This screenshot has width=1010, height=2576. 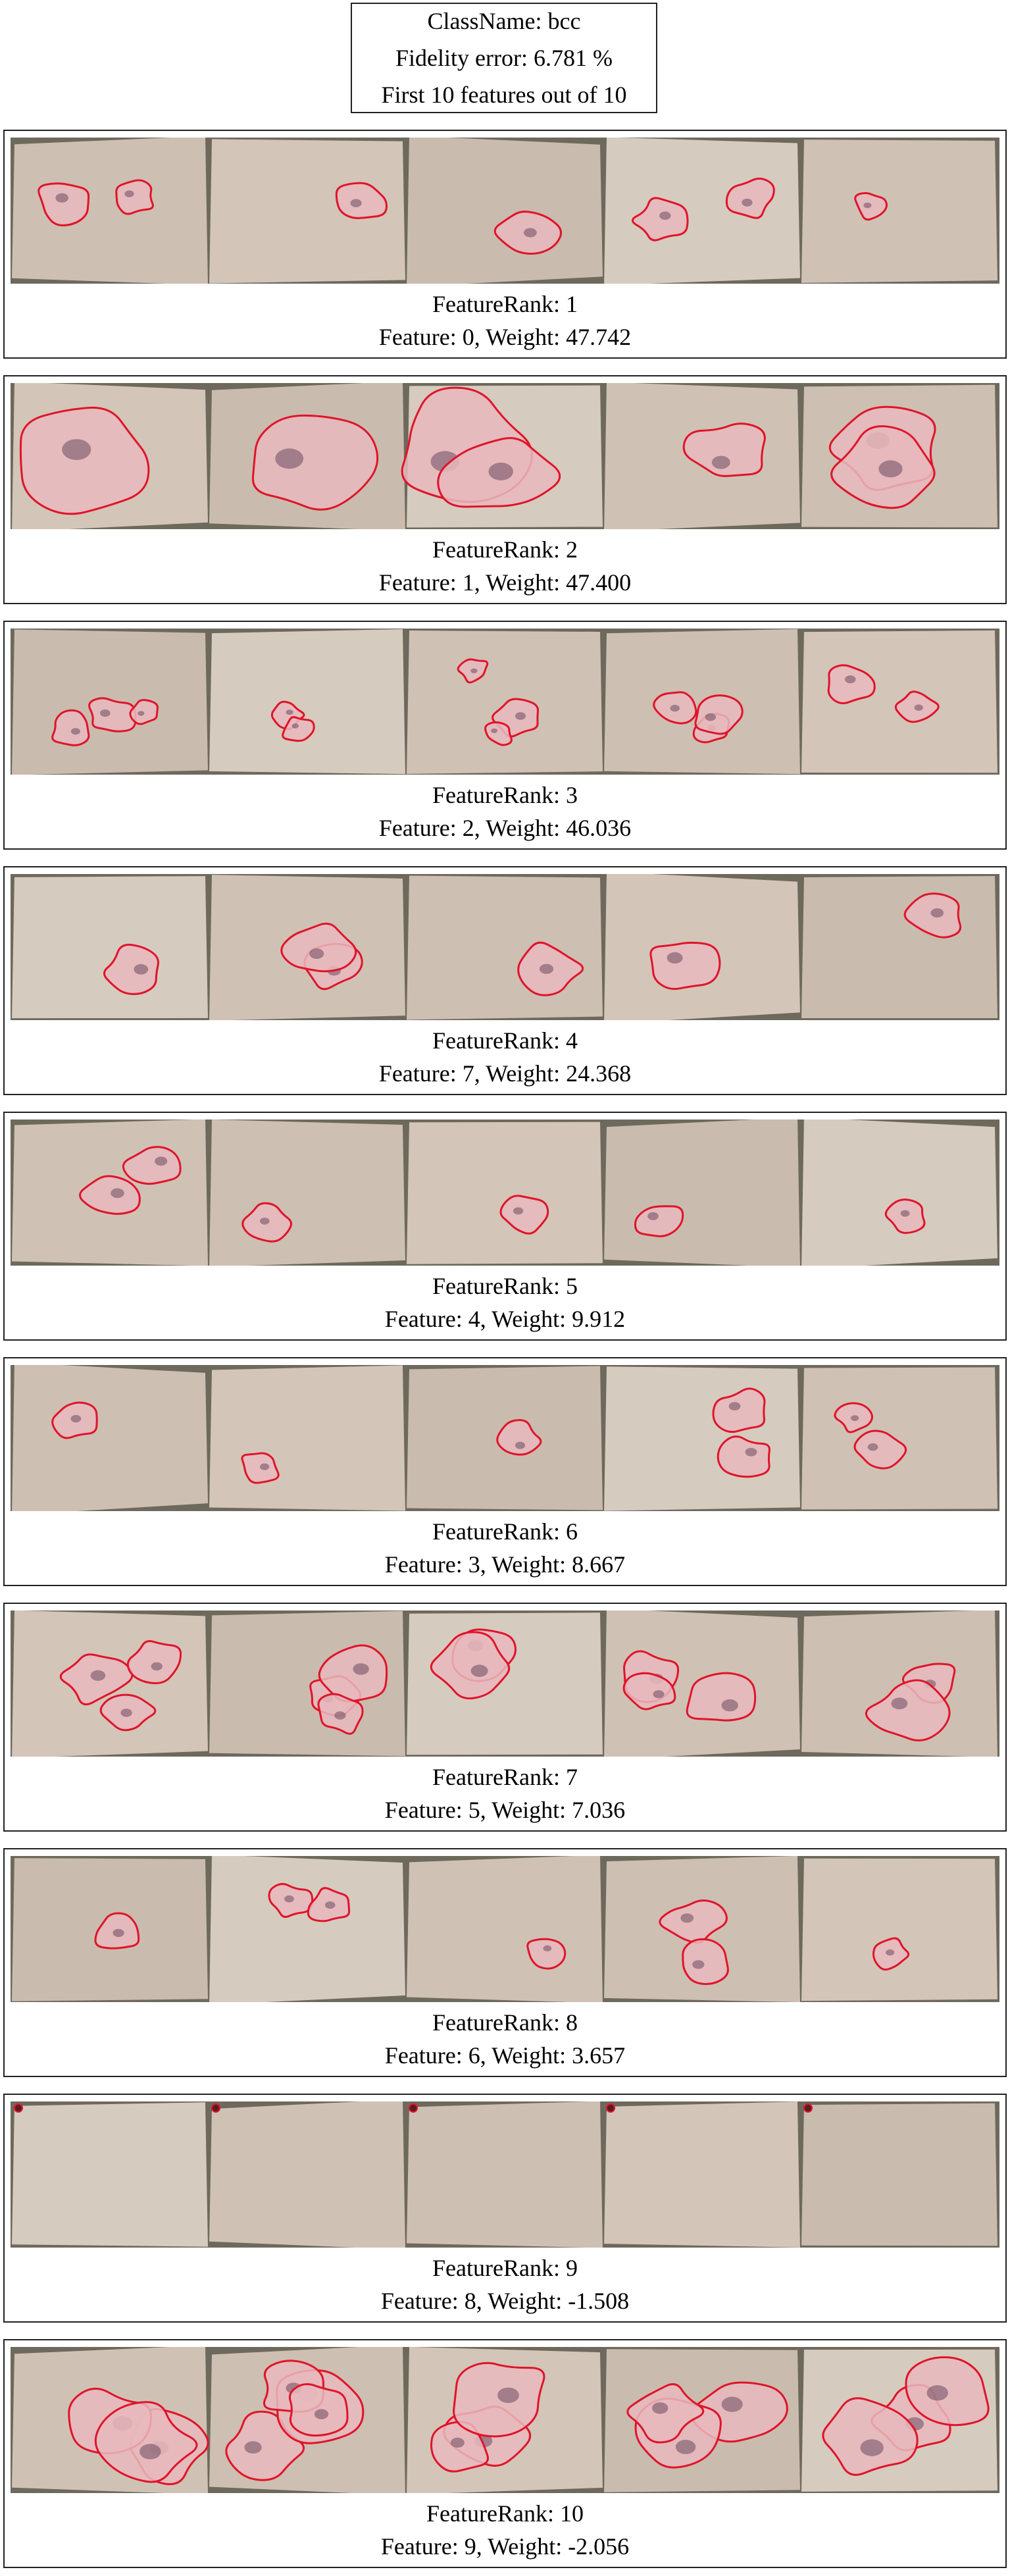 I want to click on feature-panel: FeatureRank: 6 Feature: 3, Weight: 8.667, so click(x=505, y=1471).